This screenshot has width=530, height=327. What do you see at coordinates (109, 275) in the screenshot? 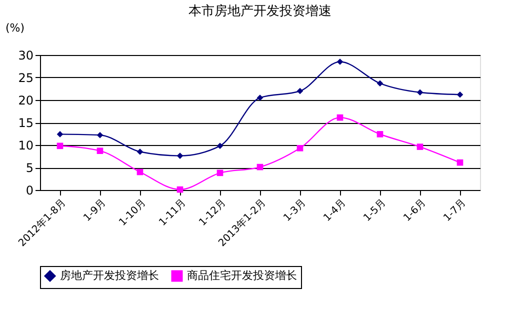
I see `legend-label: 房地产开发投资增长` at bounding box center [109, 275].